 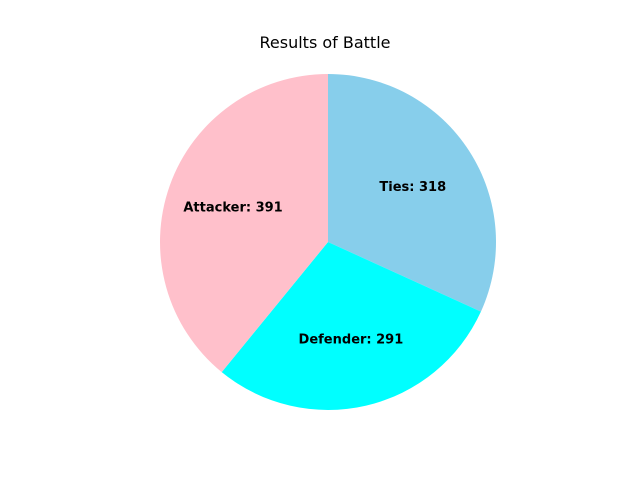 What do you see at coordinates (232, 208) in the screenshot?
I see `slice-label-attacker: Attacker: 391` at bounding box center [232, 208].